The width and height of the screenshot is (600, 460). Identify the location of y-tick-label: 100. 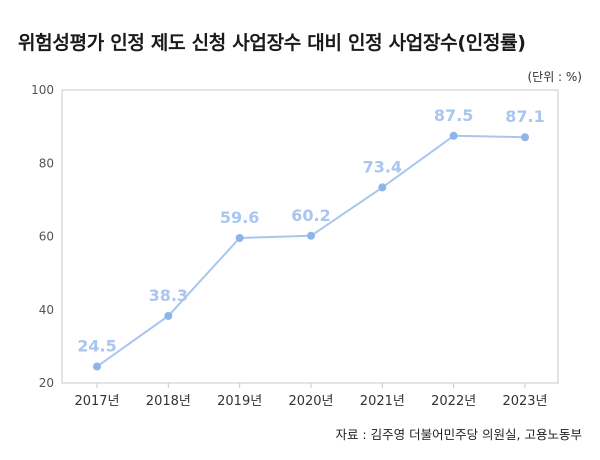
(42, 90).